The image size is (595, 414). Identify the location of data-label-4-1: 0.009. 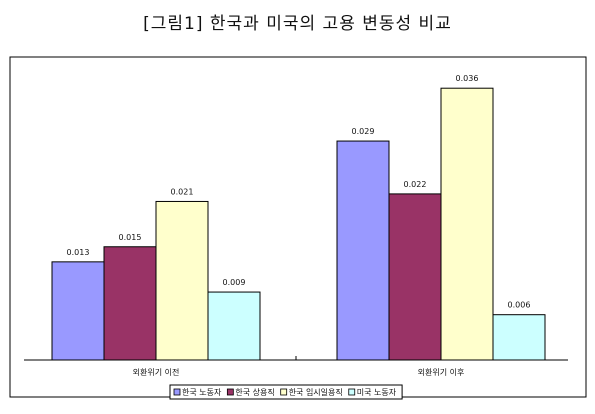
(234, 282).